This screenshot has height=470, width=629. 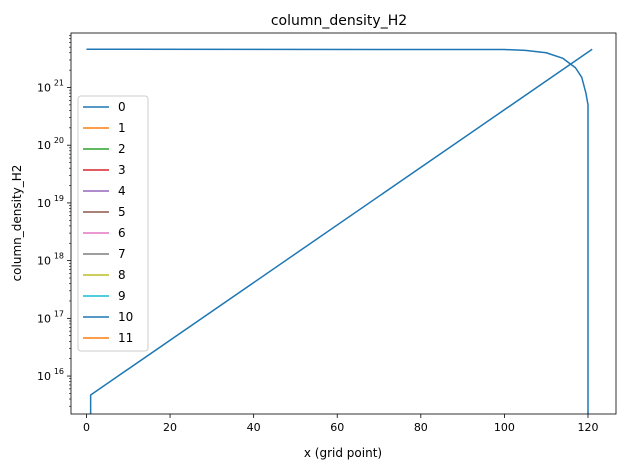 What do you see at coordinates (170, 427) in the screenshot?
I see `x-tick-label: 20` at bounding box center [170, 427].